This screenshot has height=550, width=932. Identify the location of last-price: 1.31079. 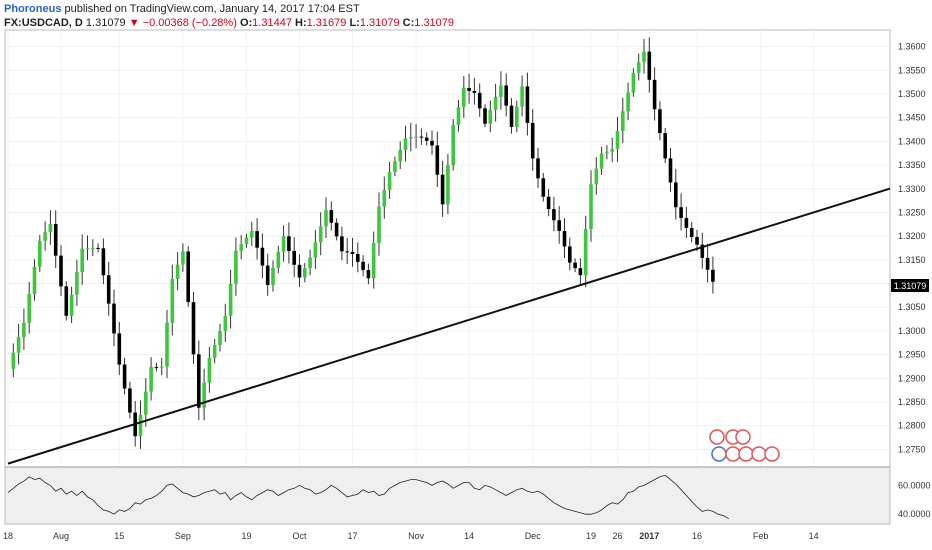
(105, 23).